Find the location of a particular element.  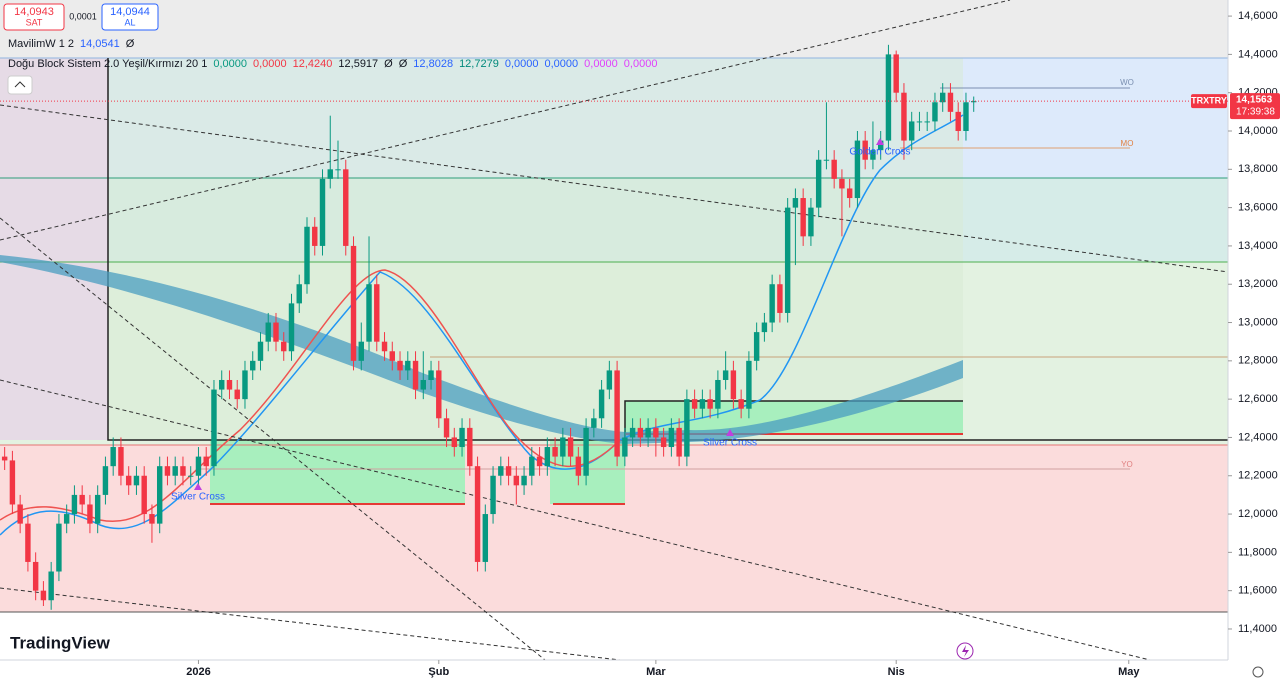

annotation: Silver Cross is located at coordinates (730, 443).